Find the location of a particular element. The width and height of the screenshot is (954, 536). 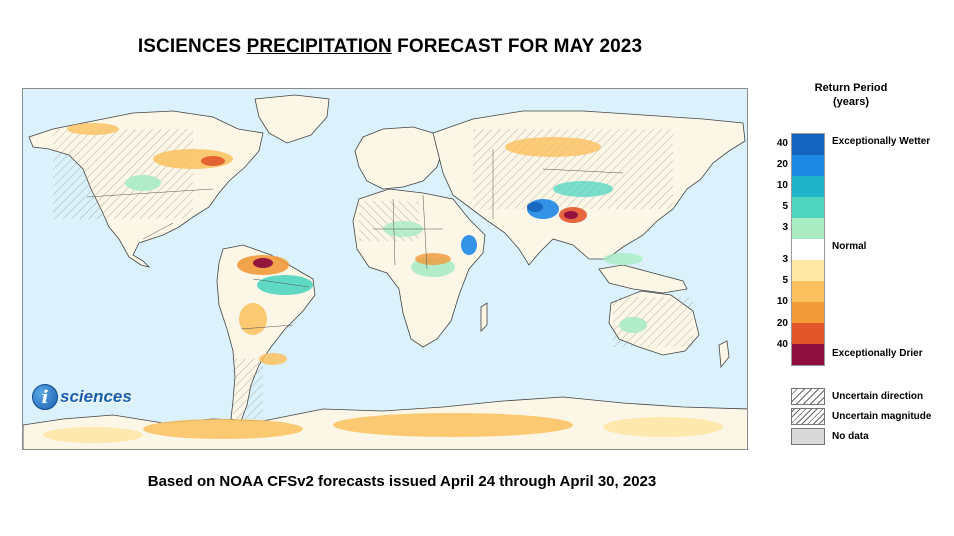

europe is located at coordinates (399, 158).